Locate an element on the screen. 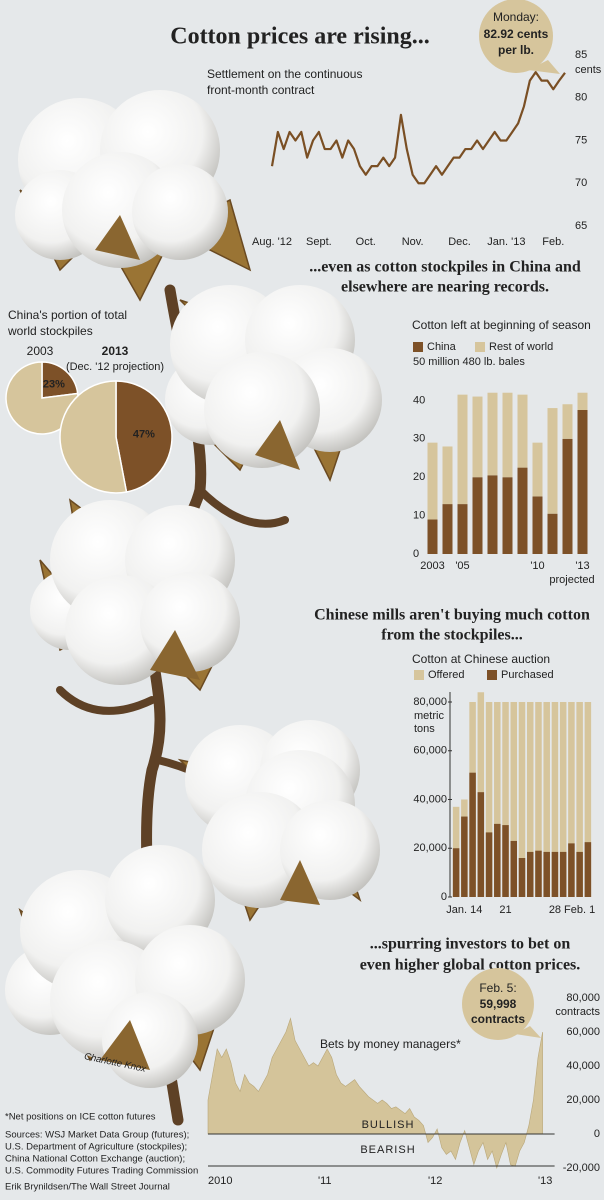  chart-subtitle: front-month contract is located at coordinates (261, 90).